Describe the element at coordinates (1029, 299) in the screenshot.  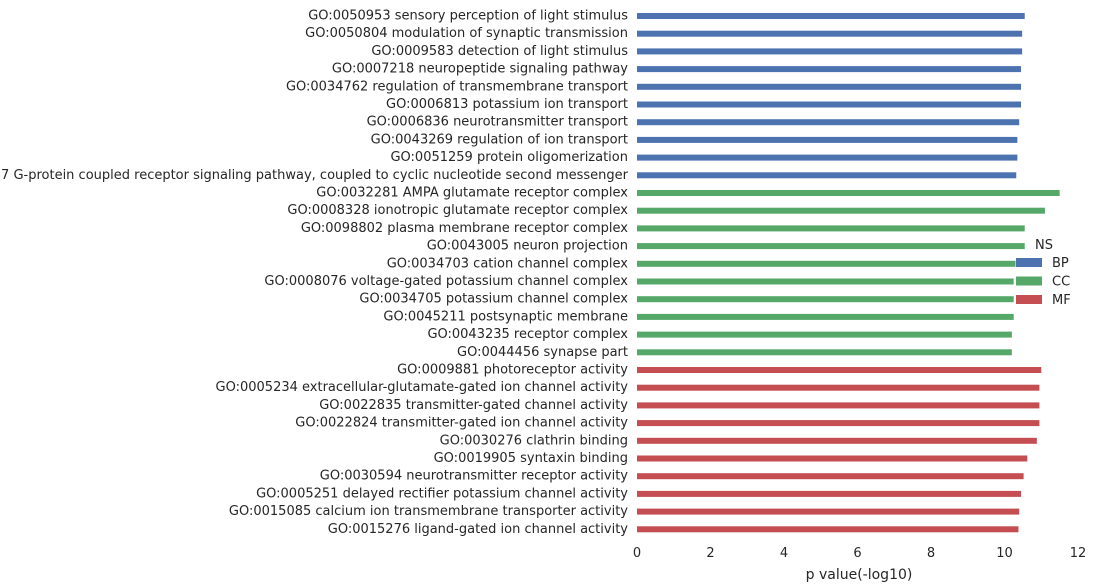
I see `legend-swatch-mf` at that location.